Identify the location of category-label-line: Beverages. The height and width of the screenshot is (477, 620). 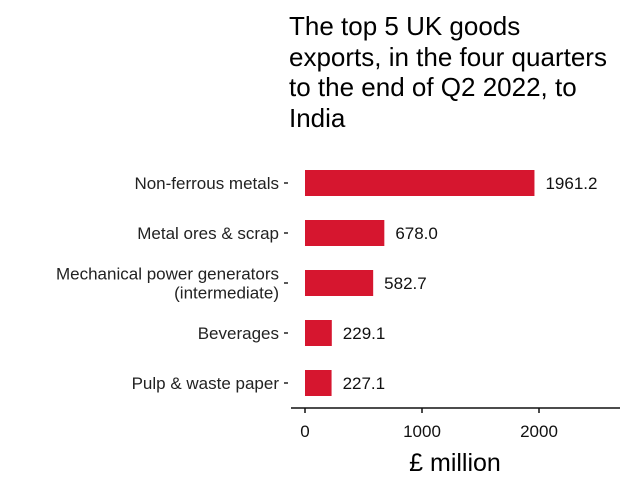
(238, 333).